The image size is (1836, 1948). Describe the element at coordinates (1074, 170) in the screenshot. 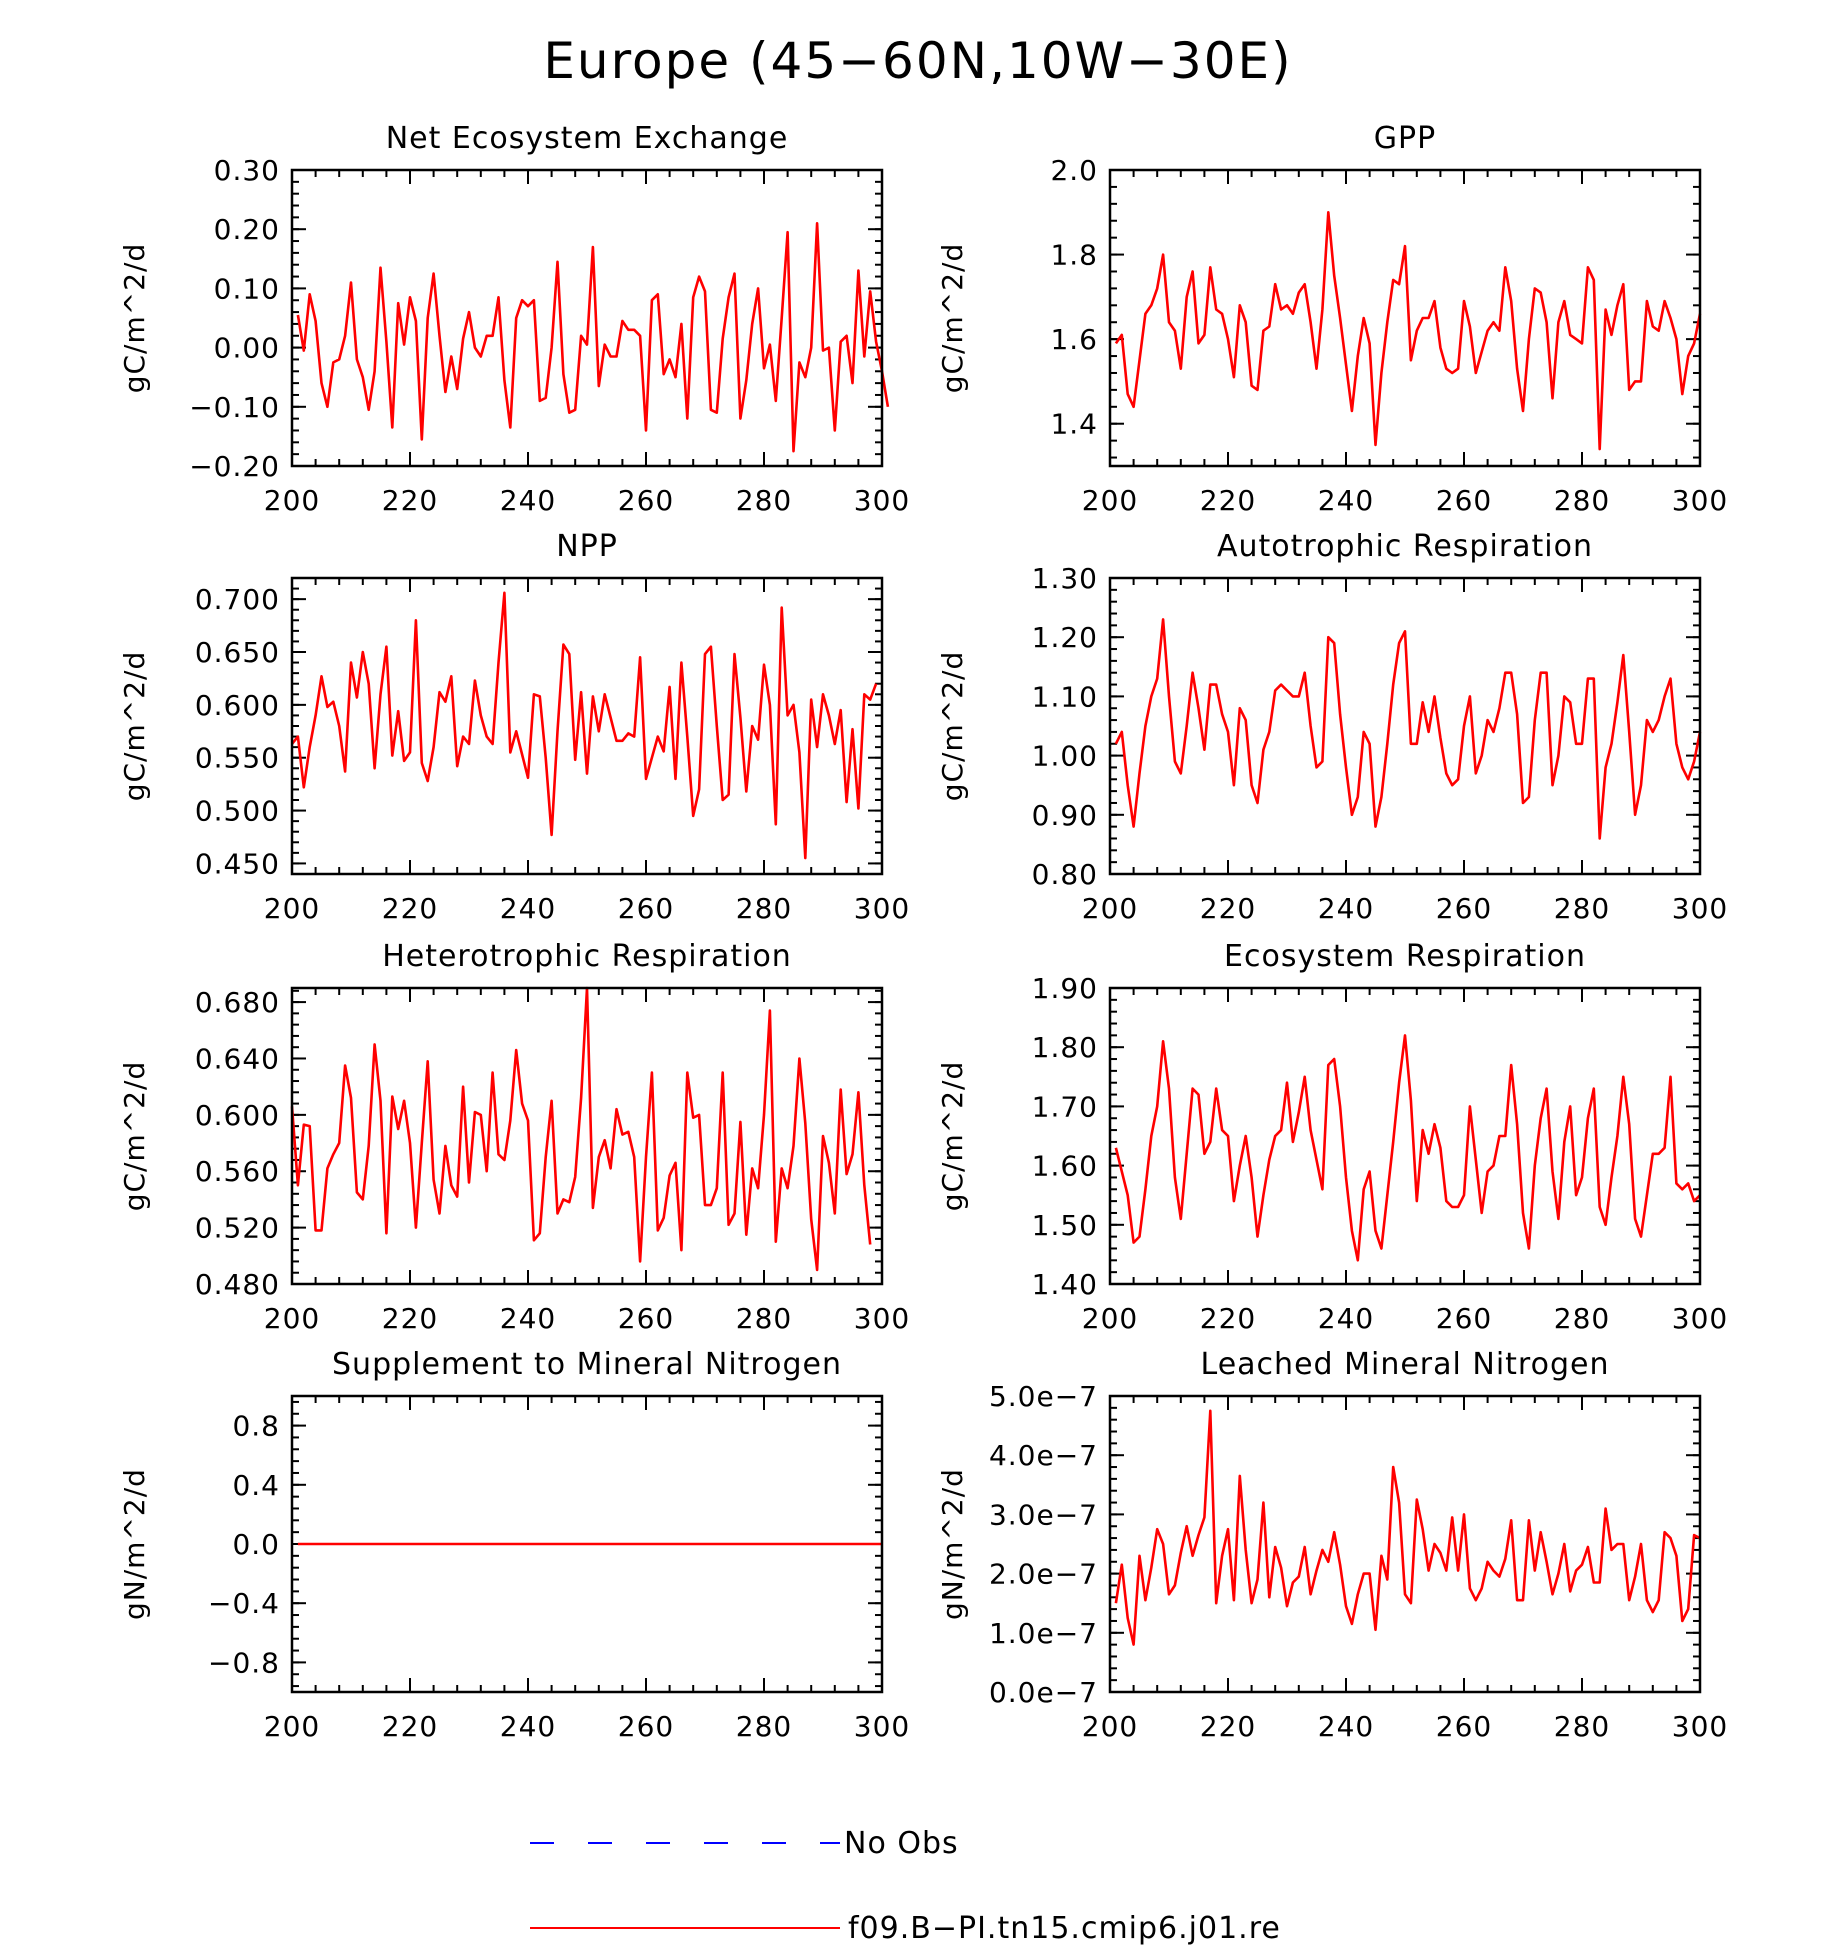

I see `y-tick-label: 2.0` at that location.